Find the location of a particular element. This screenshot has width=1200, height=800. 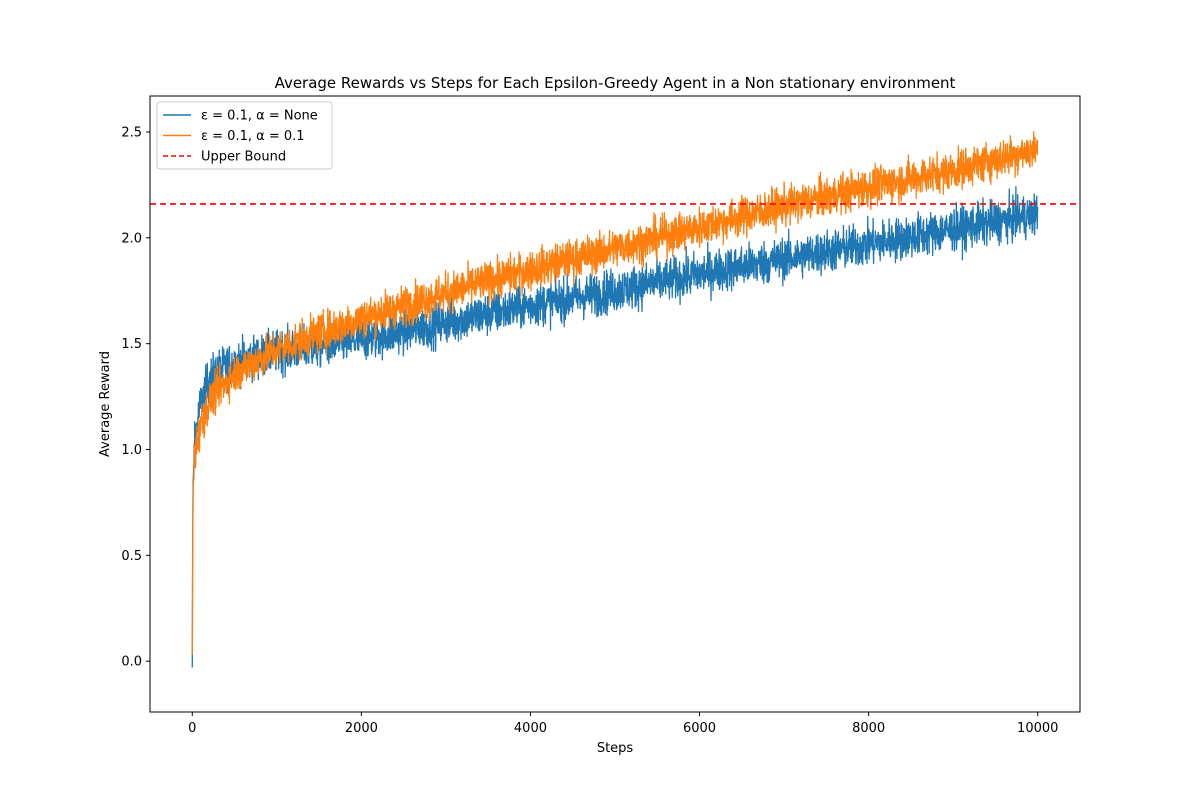

x-tick-label: 6000 is located at coordinates (699, 728).